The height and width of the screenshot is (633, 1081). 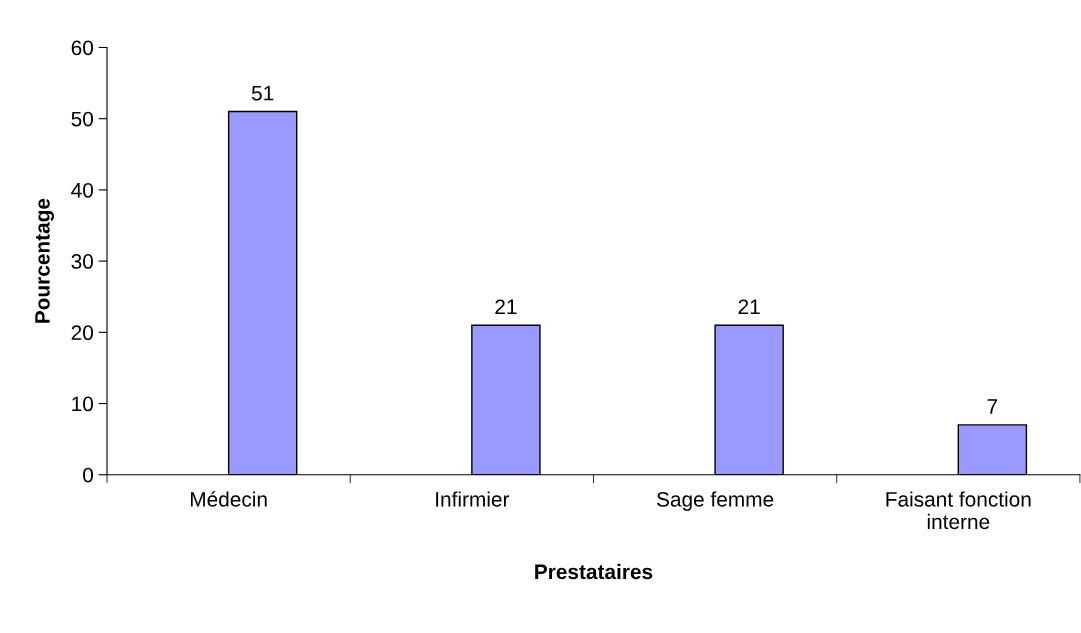 I want to click on y-tick-label: 30, so click(x=82, y=261).